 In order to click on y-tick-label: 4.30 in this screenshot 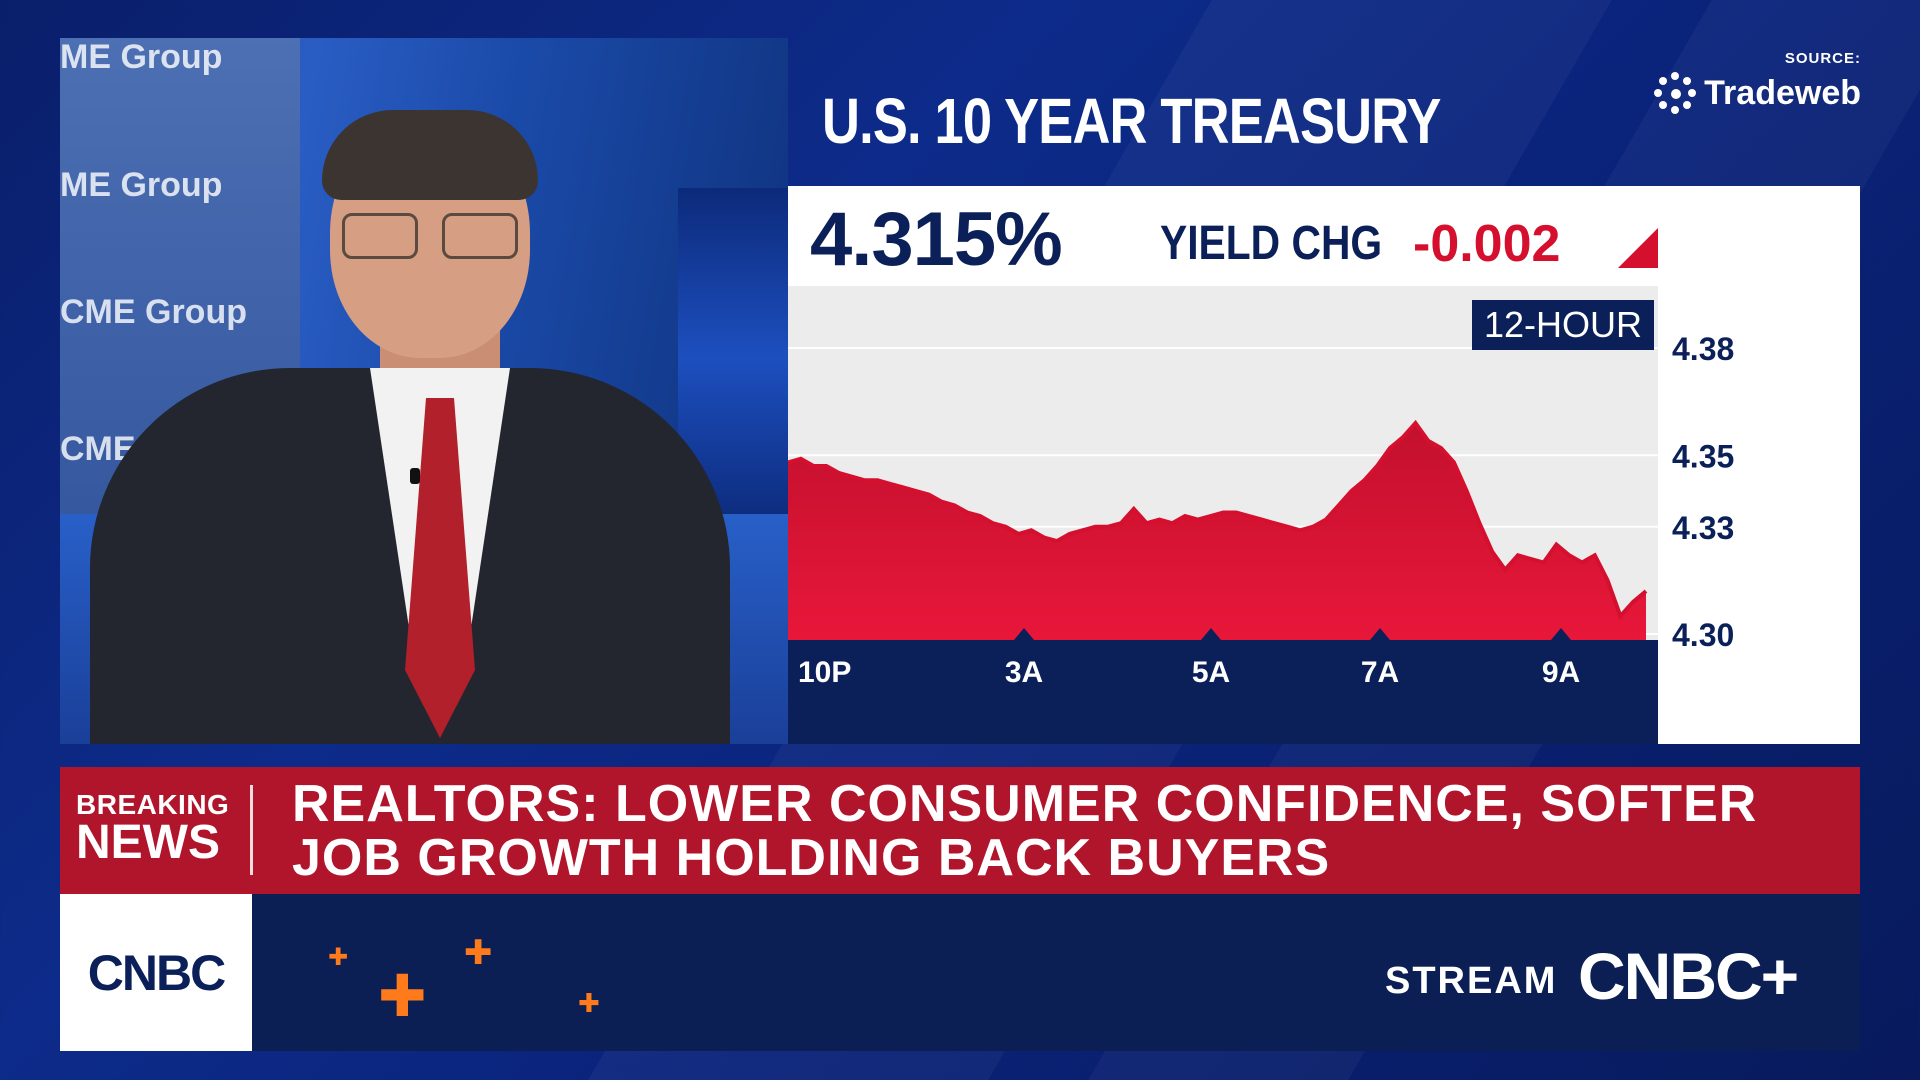, I will do `click(1703, 635)`.